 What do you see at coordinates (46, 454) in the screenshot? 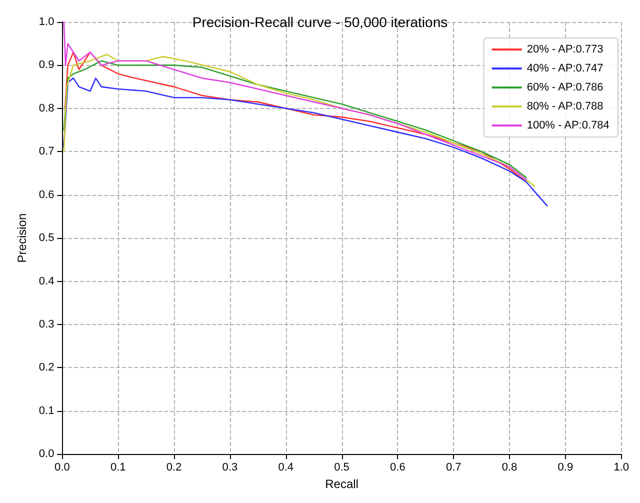
I see `y-tick-label: 0.0` at bounding box center [46, 454].